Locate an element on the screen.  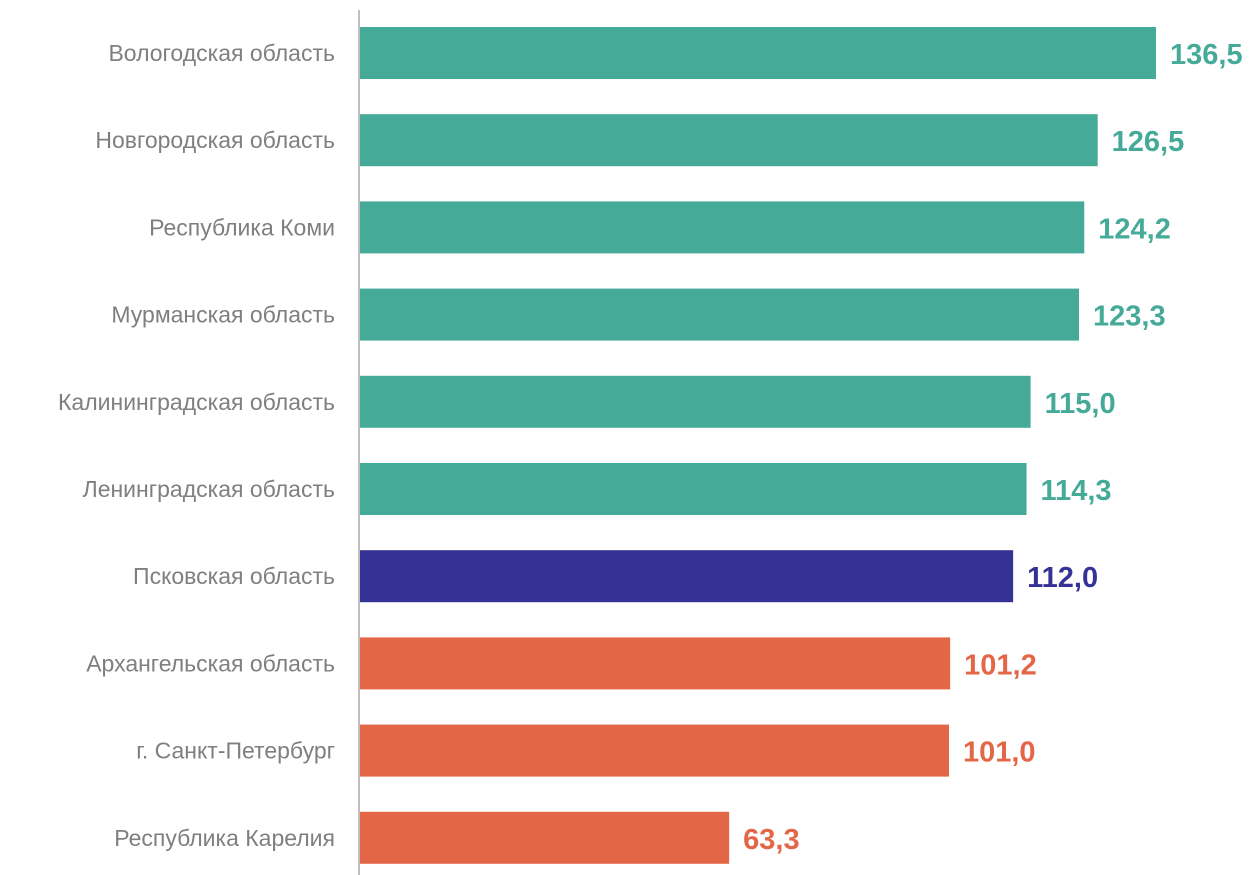
category-label: Калининградская область is located at coordinates (196, 402).